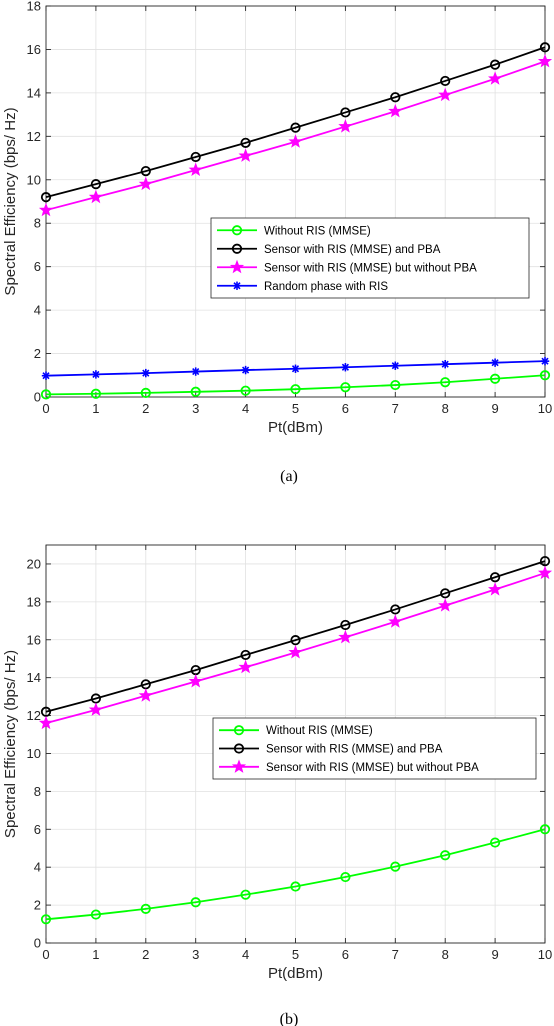  What do you see at coordinates (545, 408) in the screenshot?
I see `x-tick-label: 10` at bounding box center [545, 408].